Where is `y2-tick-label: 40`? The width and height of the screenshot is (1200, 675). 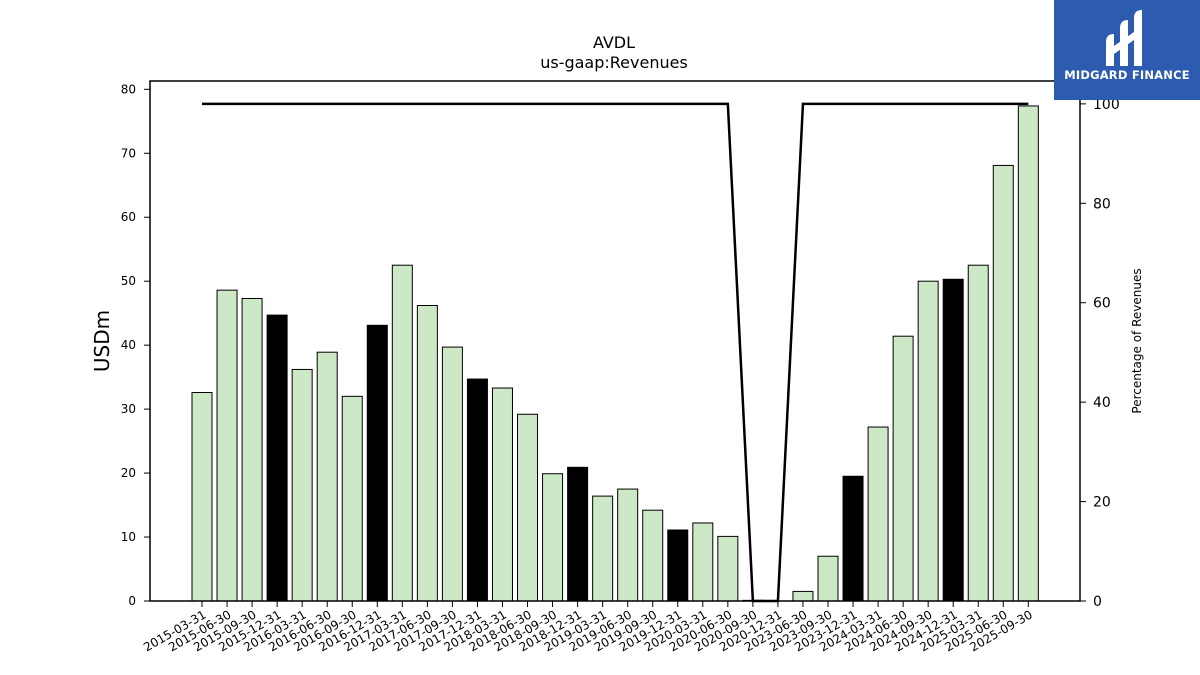
y2-tick-label: 40 is located at coordinates (1102, 403).